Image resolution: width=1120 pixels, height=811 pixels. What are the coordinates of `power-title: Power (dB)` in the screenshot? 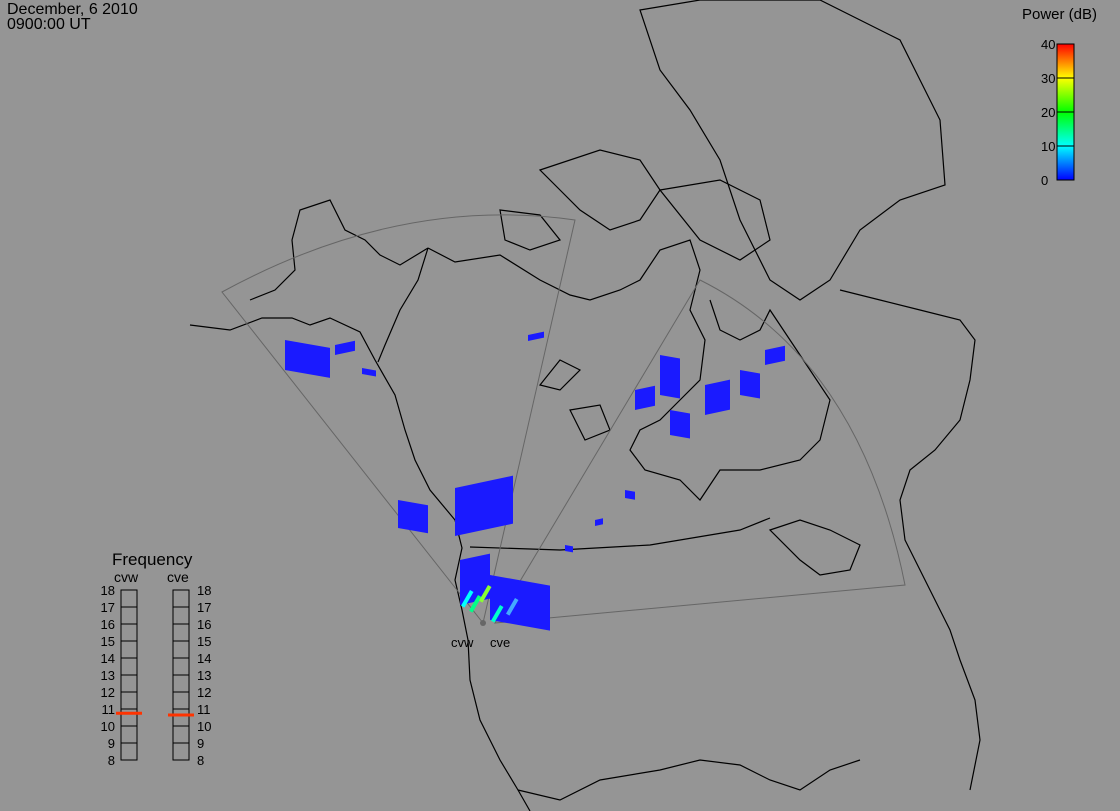 It's located at (1059, 14).